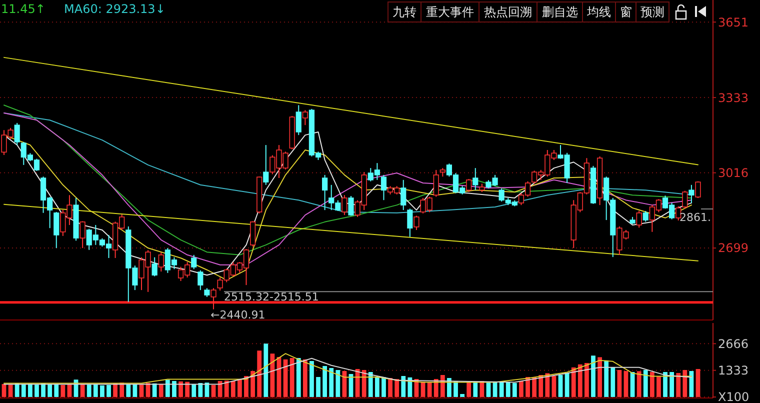  What do you see at coordinates (404, 12) in the screenshot?
I see `annotation: 九转` at bounding box center [404, 12].